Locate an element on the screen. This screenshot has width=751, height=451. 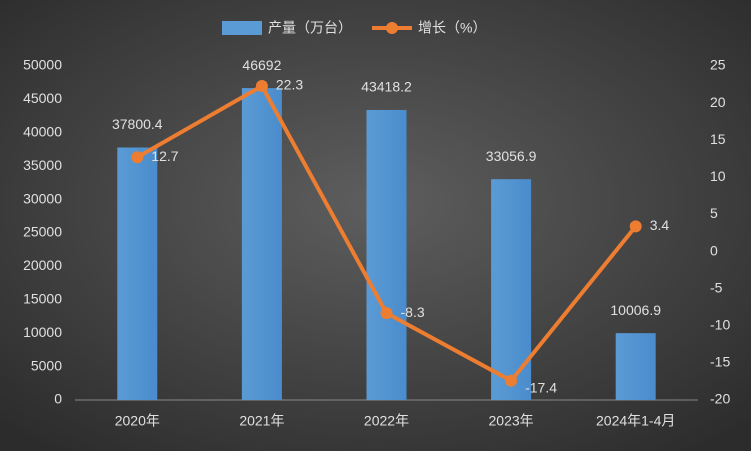
y2-tick-label: -5 is located at coordinates (716, 287).